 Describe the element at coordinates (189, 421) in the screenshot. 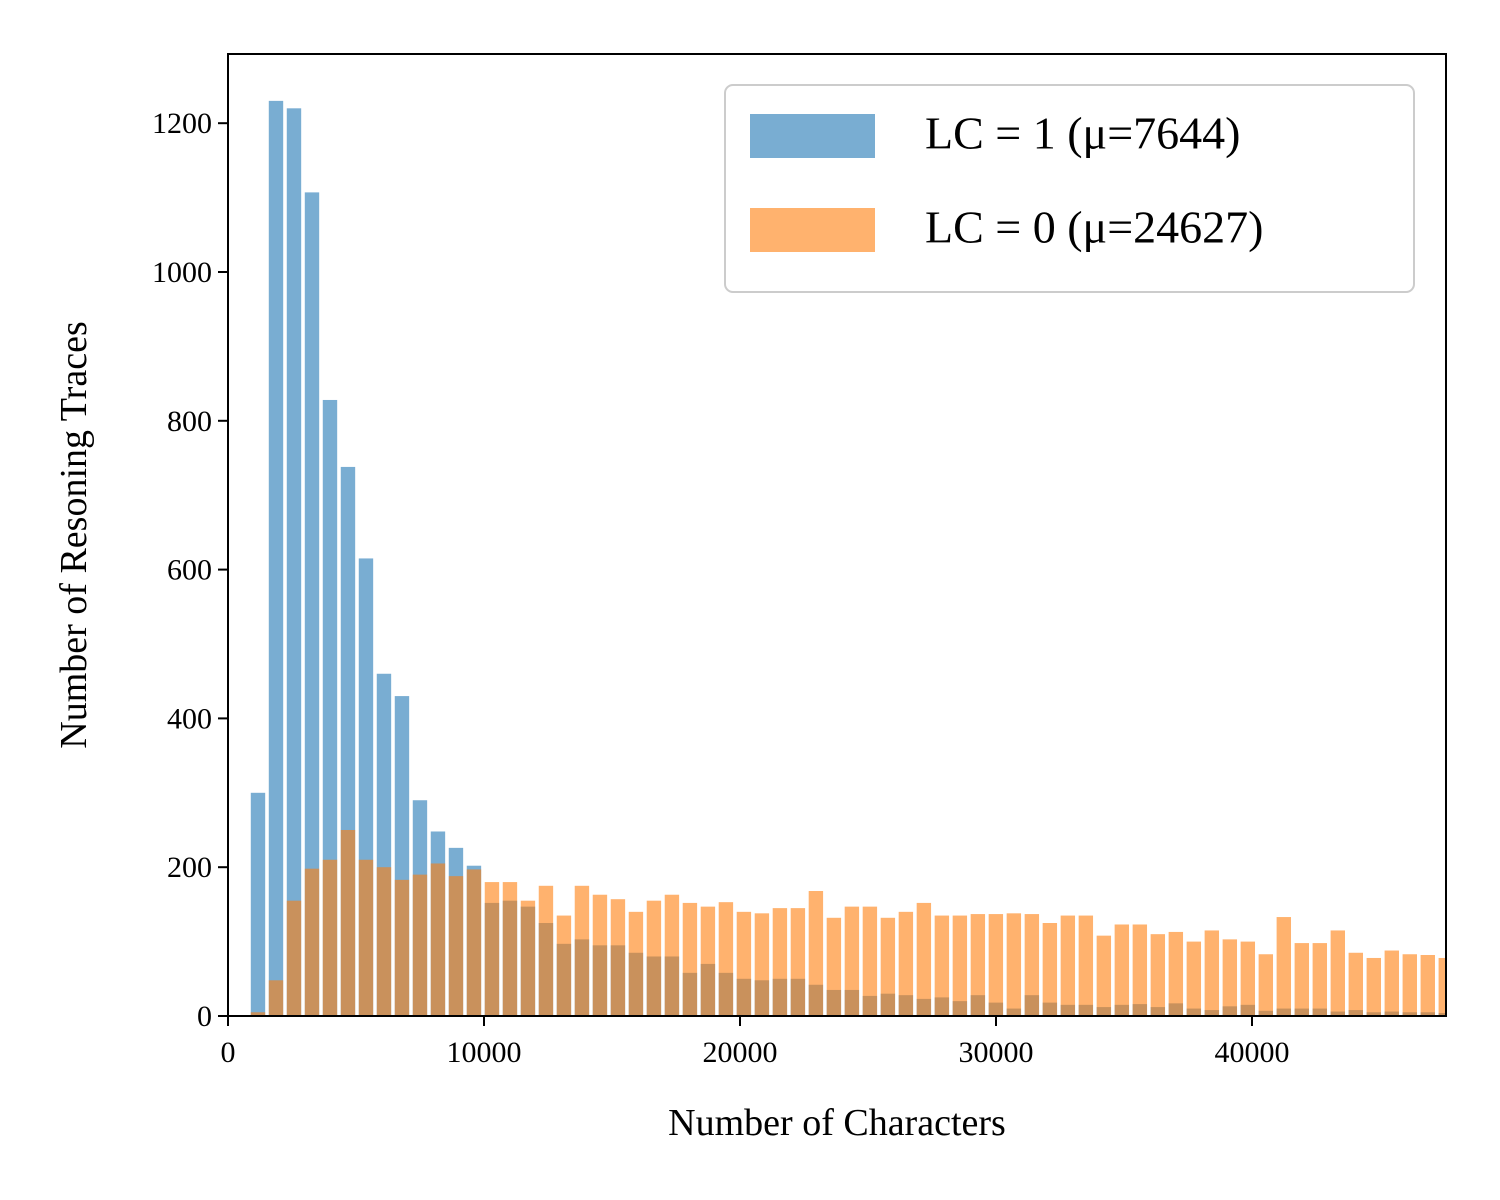

I see `y-tick-label: 800` at that location.